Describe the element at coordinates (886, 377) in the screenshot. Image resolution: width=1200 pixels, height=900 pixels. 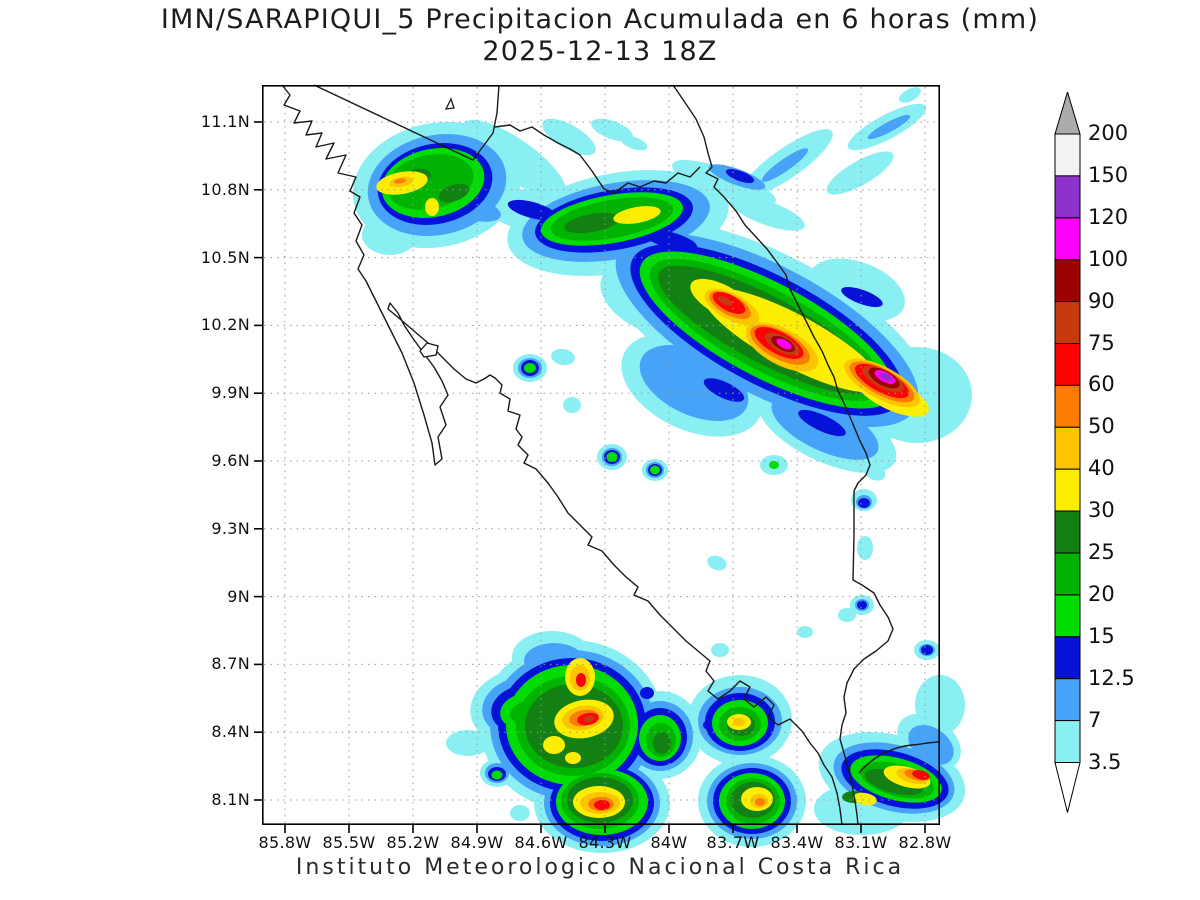
I see `precip-contours-120mm` at that location.